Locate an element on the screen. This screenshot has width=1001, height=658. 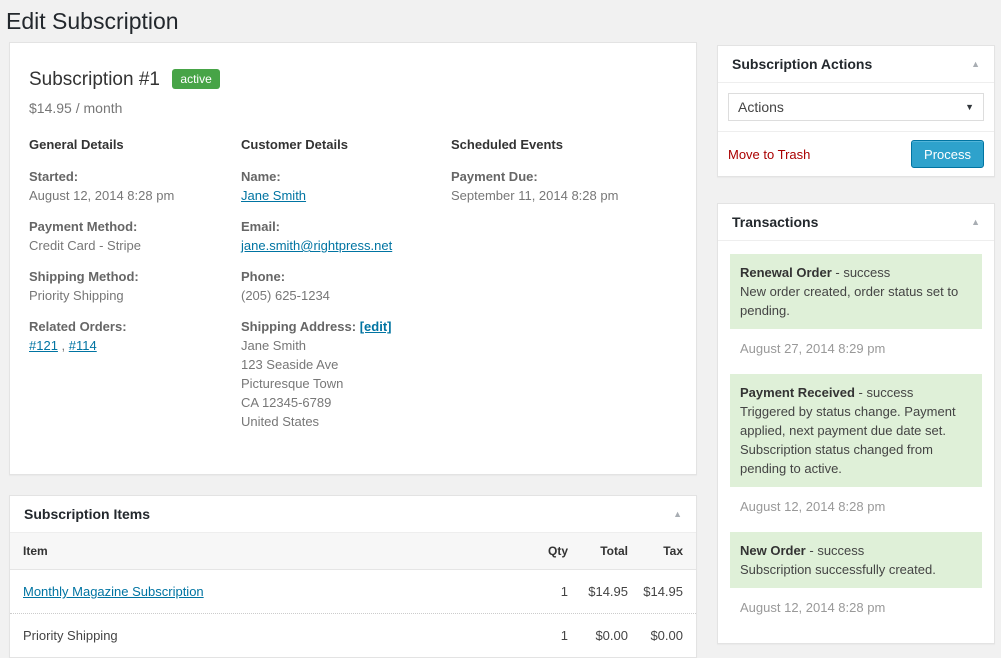
transaction-date: August 27, 2014 8:29 pm is located at coordinates (813, 348).